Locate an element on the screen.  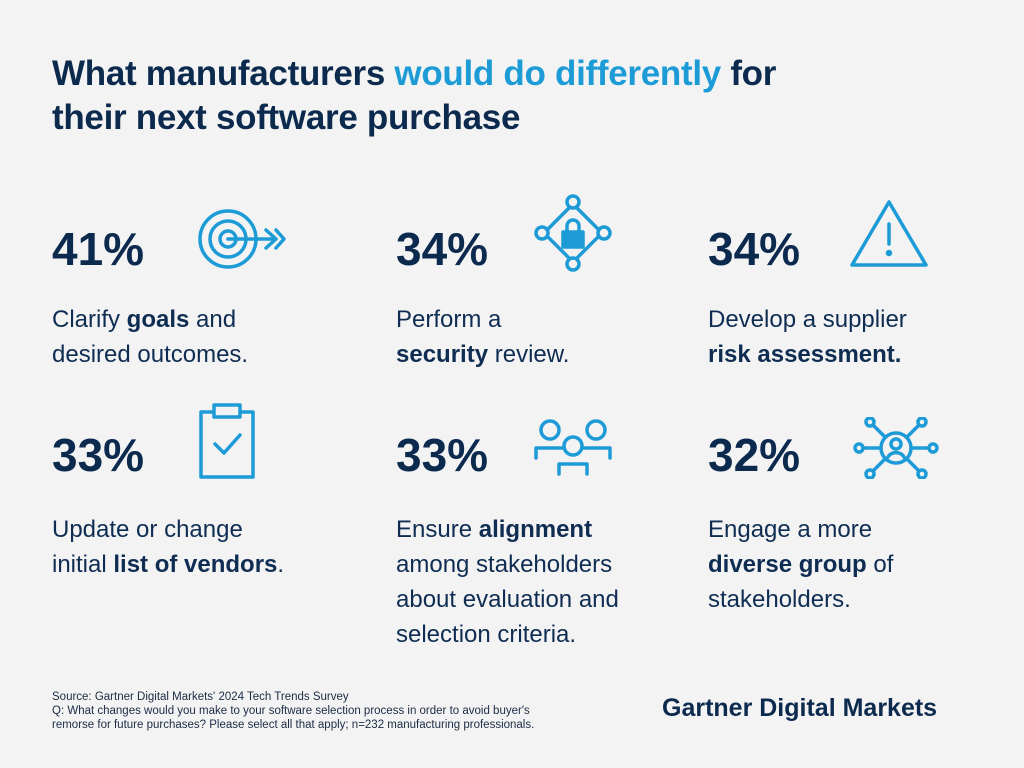
bold-text: security is located at coordinates (442, 354).